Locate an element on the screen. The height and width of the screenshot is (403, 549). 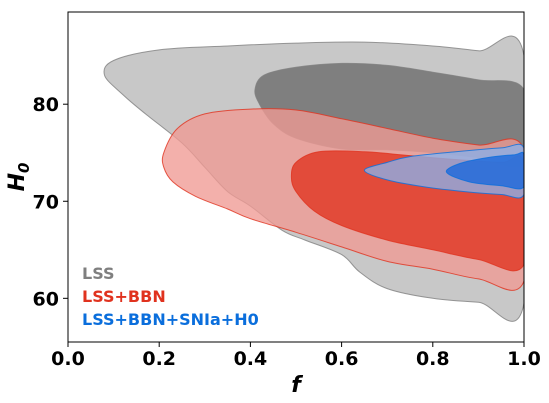
x-tick-label: 0.6 is located at coordinates (342, 359).